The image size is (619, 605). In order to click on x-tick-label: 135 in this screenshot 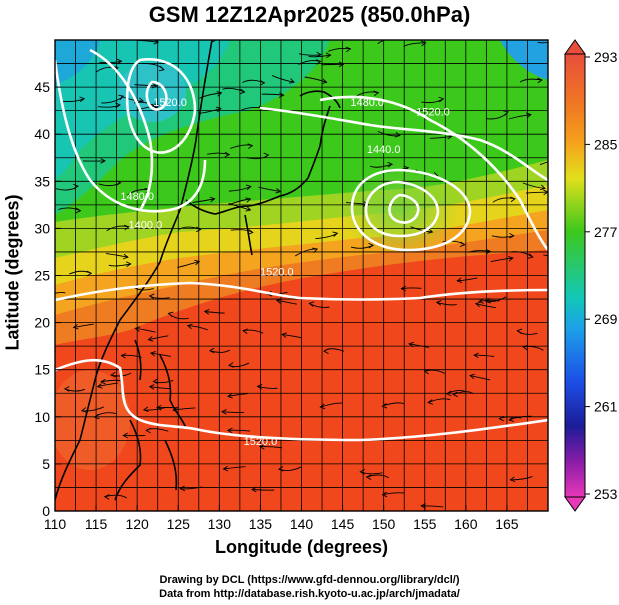, I will do `click(261, 524)`.